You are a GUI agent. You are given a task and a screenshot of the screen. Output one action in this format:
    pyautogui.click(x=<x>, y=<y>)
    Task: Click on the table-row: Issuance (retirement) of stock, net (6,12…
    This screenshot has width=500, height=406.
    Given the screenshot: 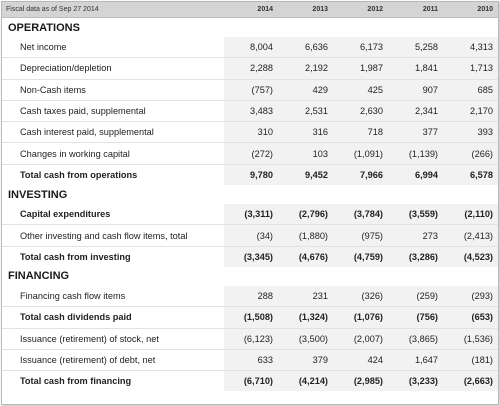 What is the action you would take?
    pyautogui.click(x=250, y=339)
    